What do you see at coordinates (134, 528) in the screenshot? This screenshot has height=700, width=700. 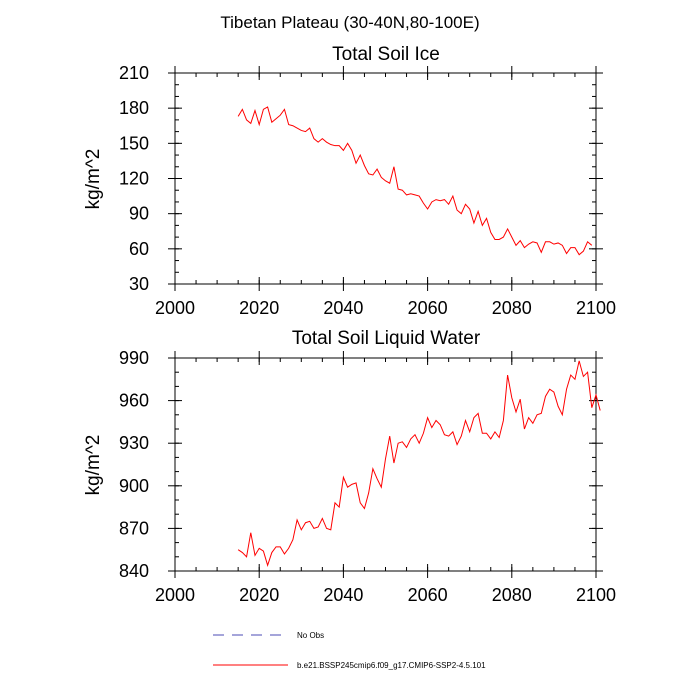 I see `y-tick-label: 870` at bounding box center [134, 528].